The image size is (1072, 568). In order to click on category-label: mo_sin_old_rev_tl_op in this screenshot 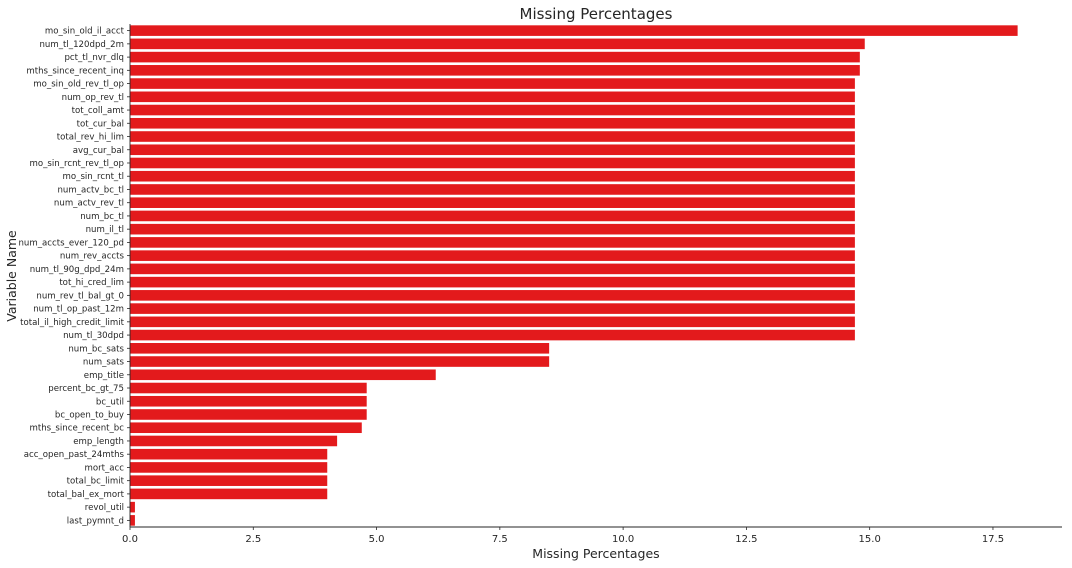, I will do `click(78, 85)`.